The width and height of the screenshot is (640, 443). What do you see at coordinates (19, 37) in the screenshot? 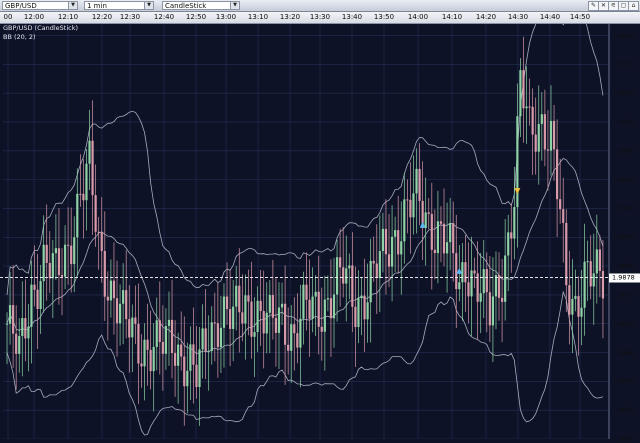
I see `indicator-legend: BB (20, 2)` at bounding box center [19, 37].